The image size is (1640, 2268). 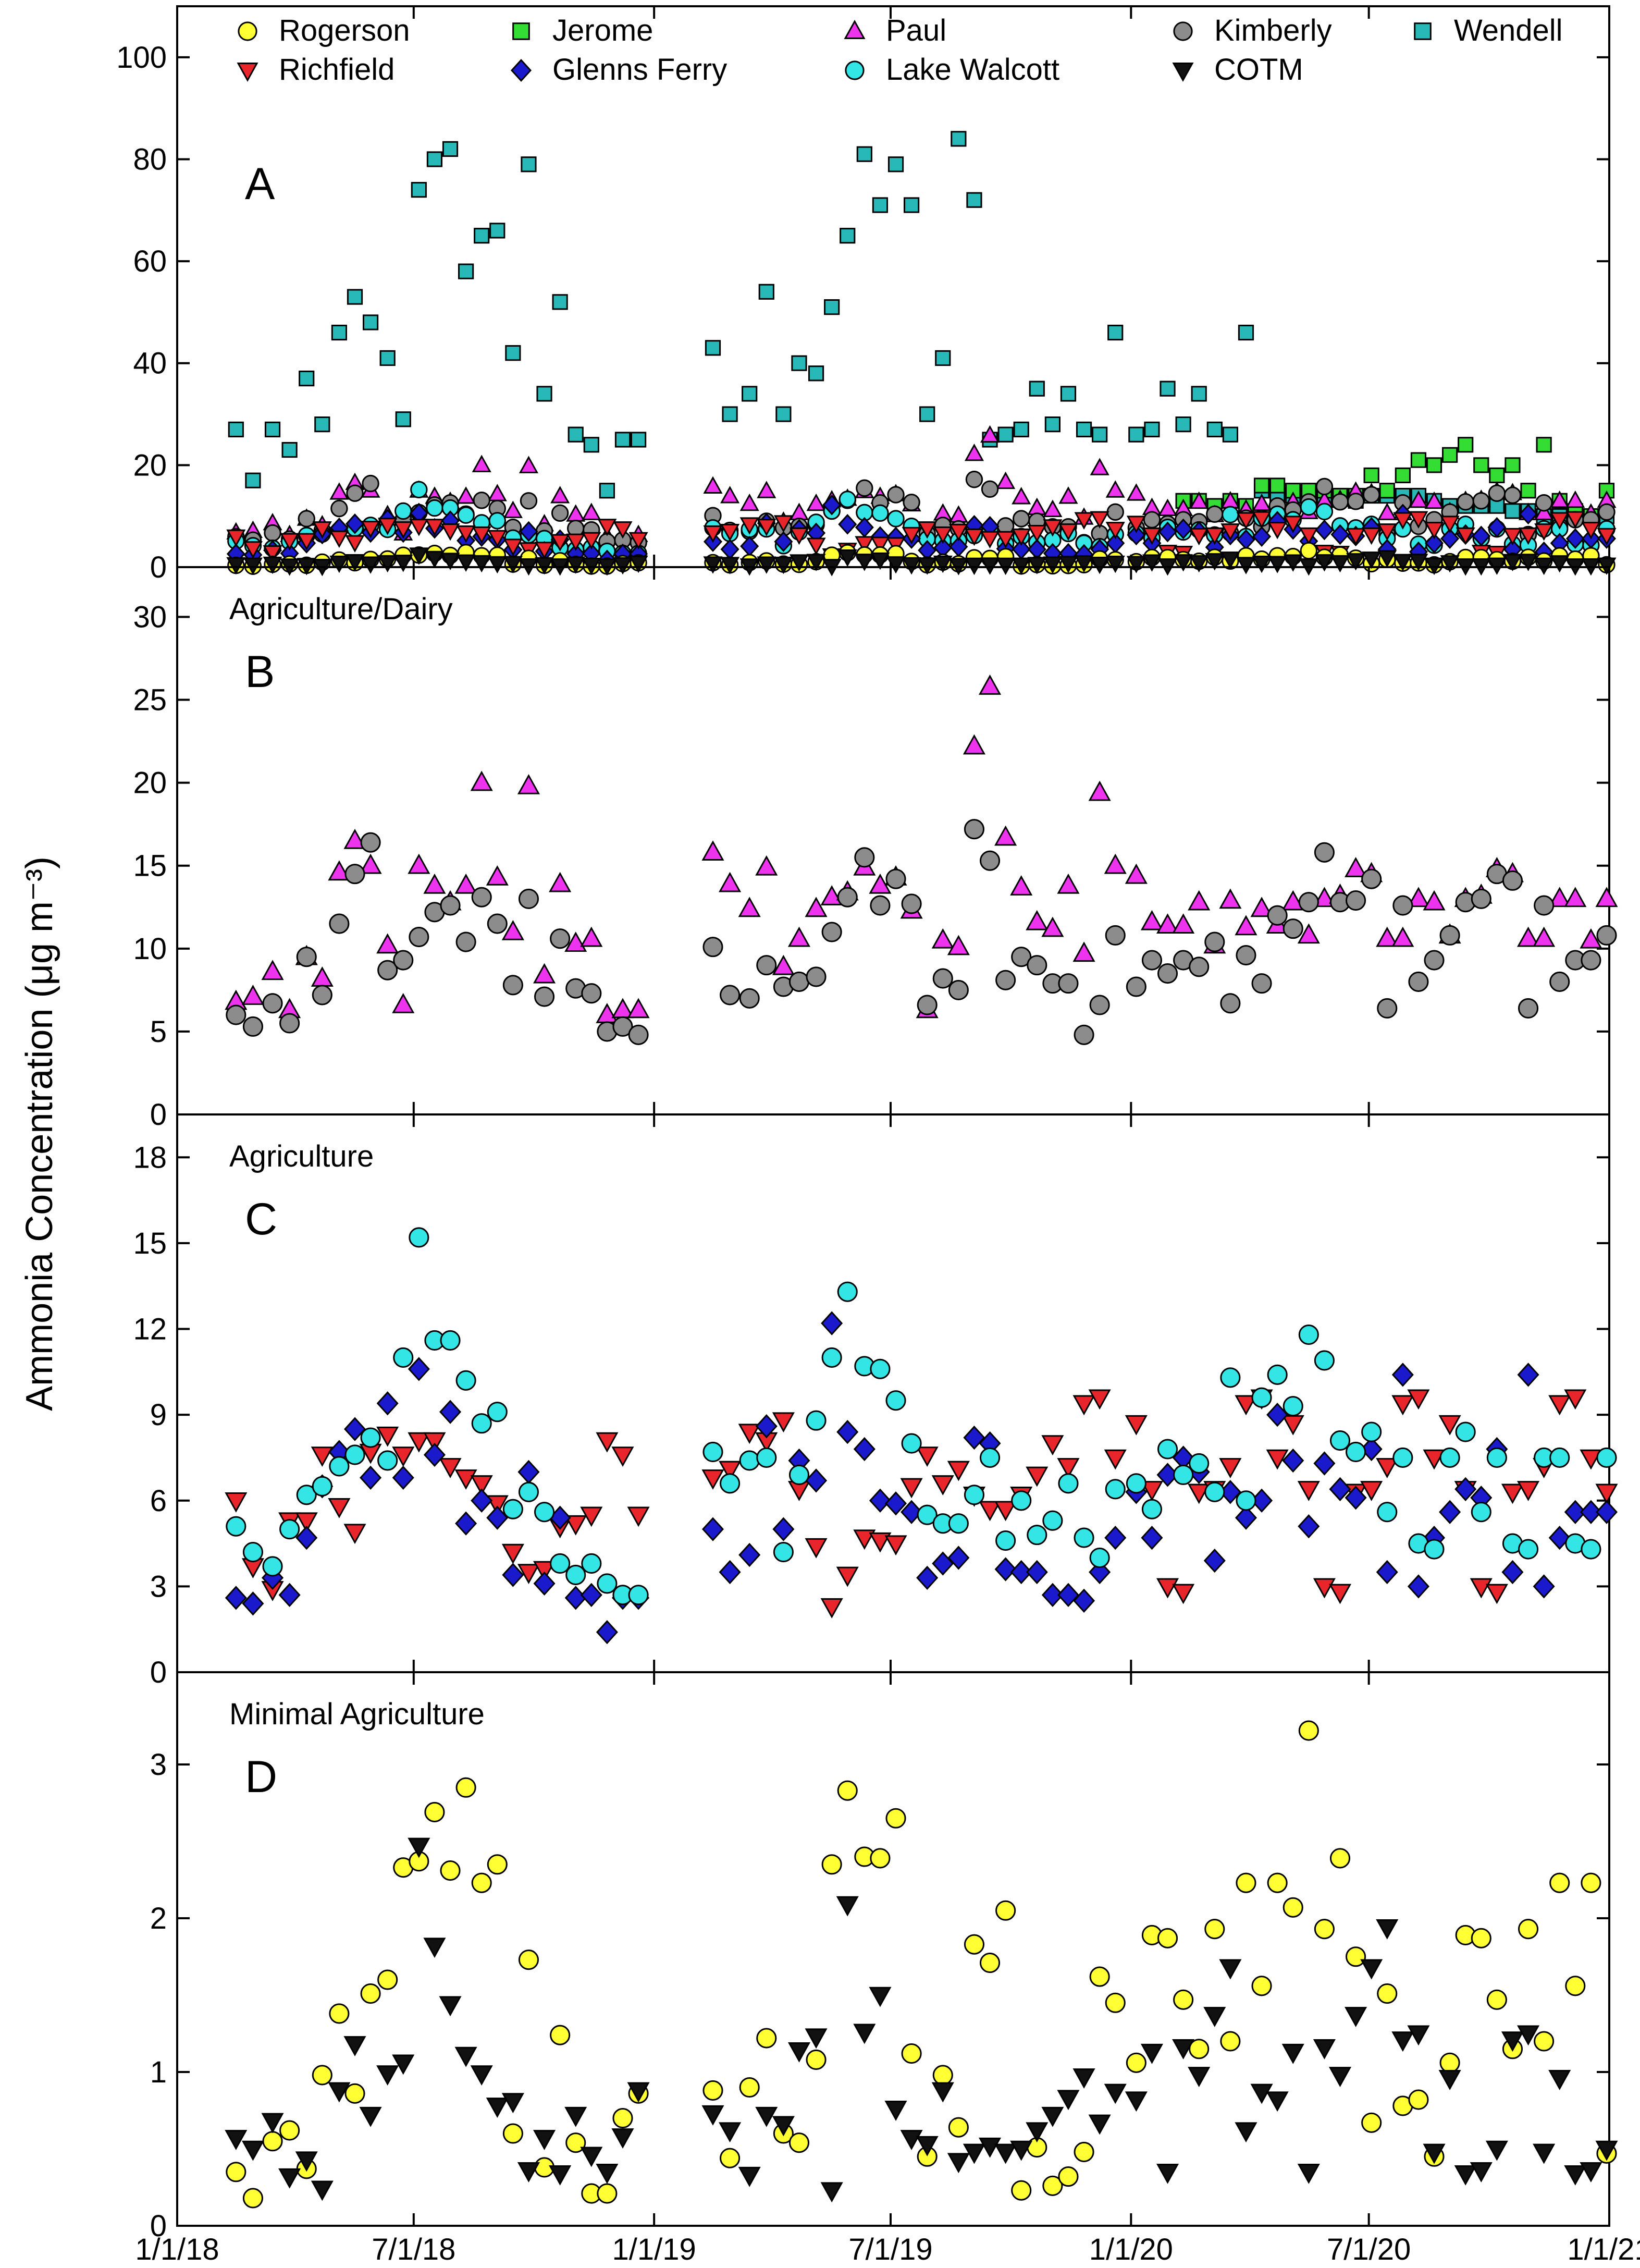 What do you see at coordinates (150, 364) in the screenshot?
I see `y-tick-label: 40` at bounding box center [150, 364].